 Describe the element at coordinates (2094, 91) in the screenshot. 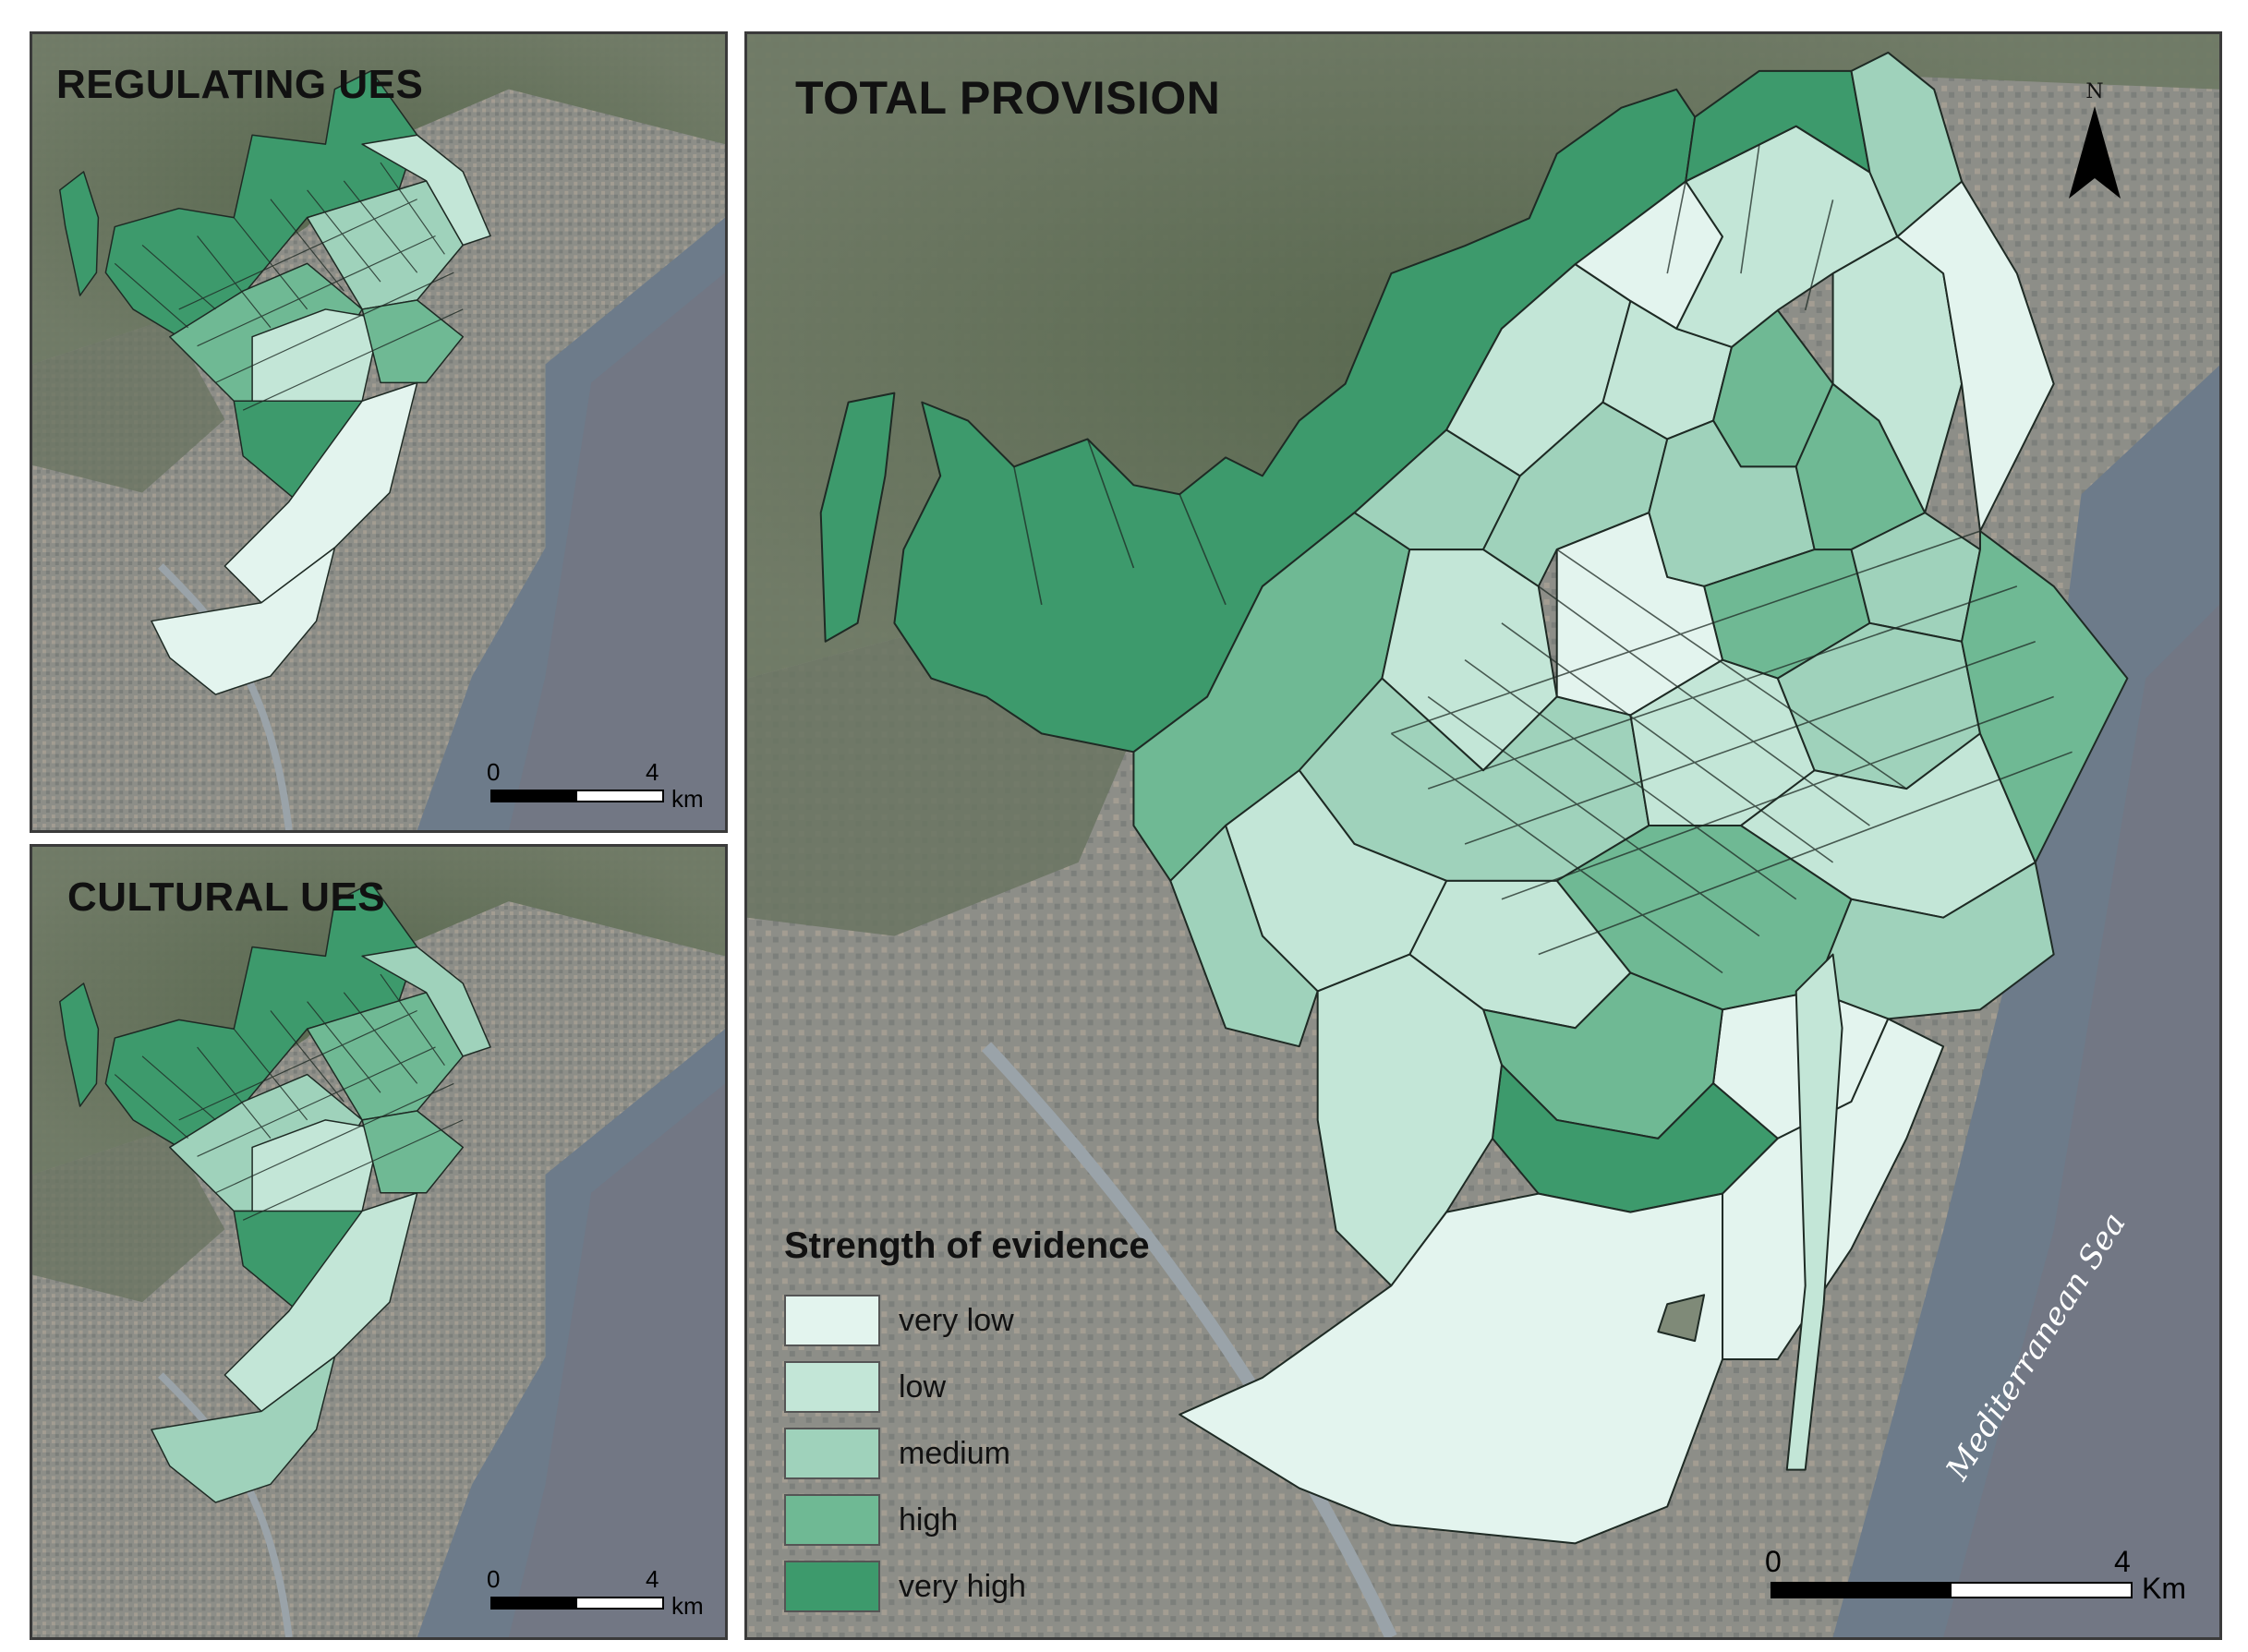

I see `north-label: N` at that location.